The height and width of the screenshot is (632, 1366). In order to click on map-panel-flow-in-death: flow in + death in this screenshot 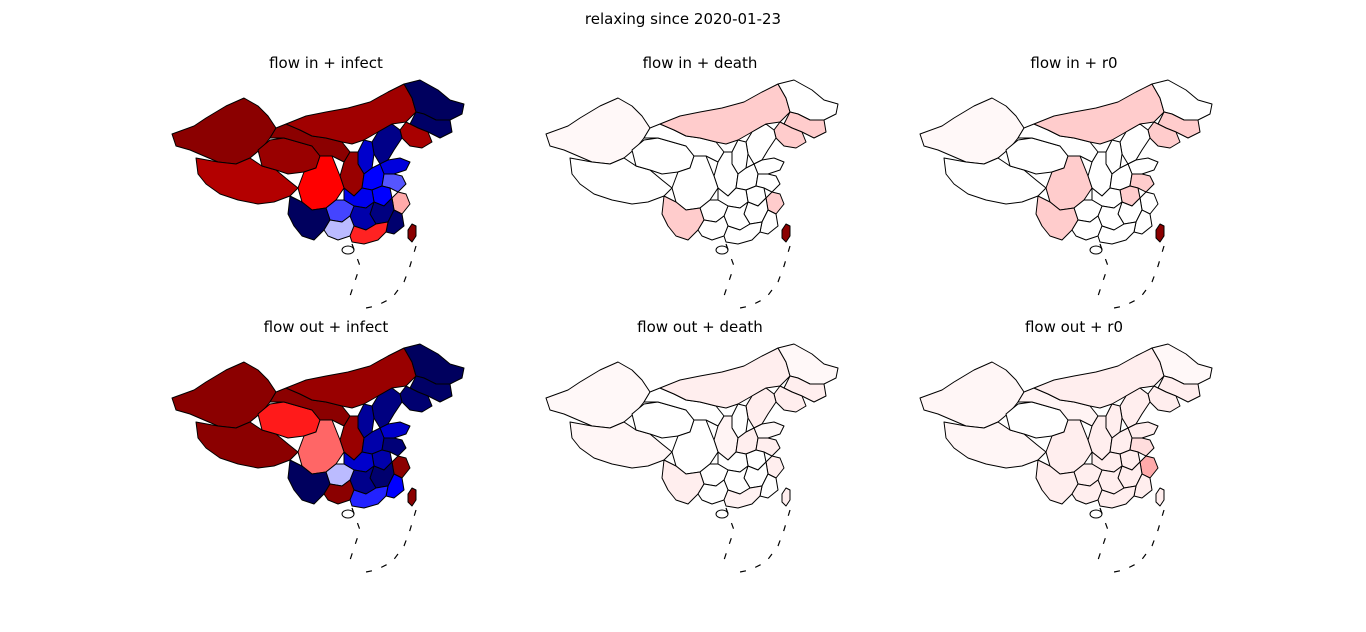, I will do `click(700, 181)`.